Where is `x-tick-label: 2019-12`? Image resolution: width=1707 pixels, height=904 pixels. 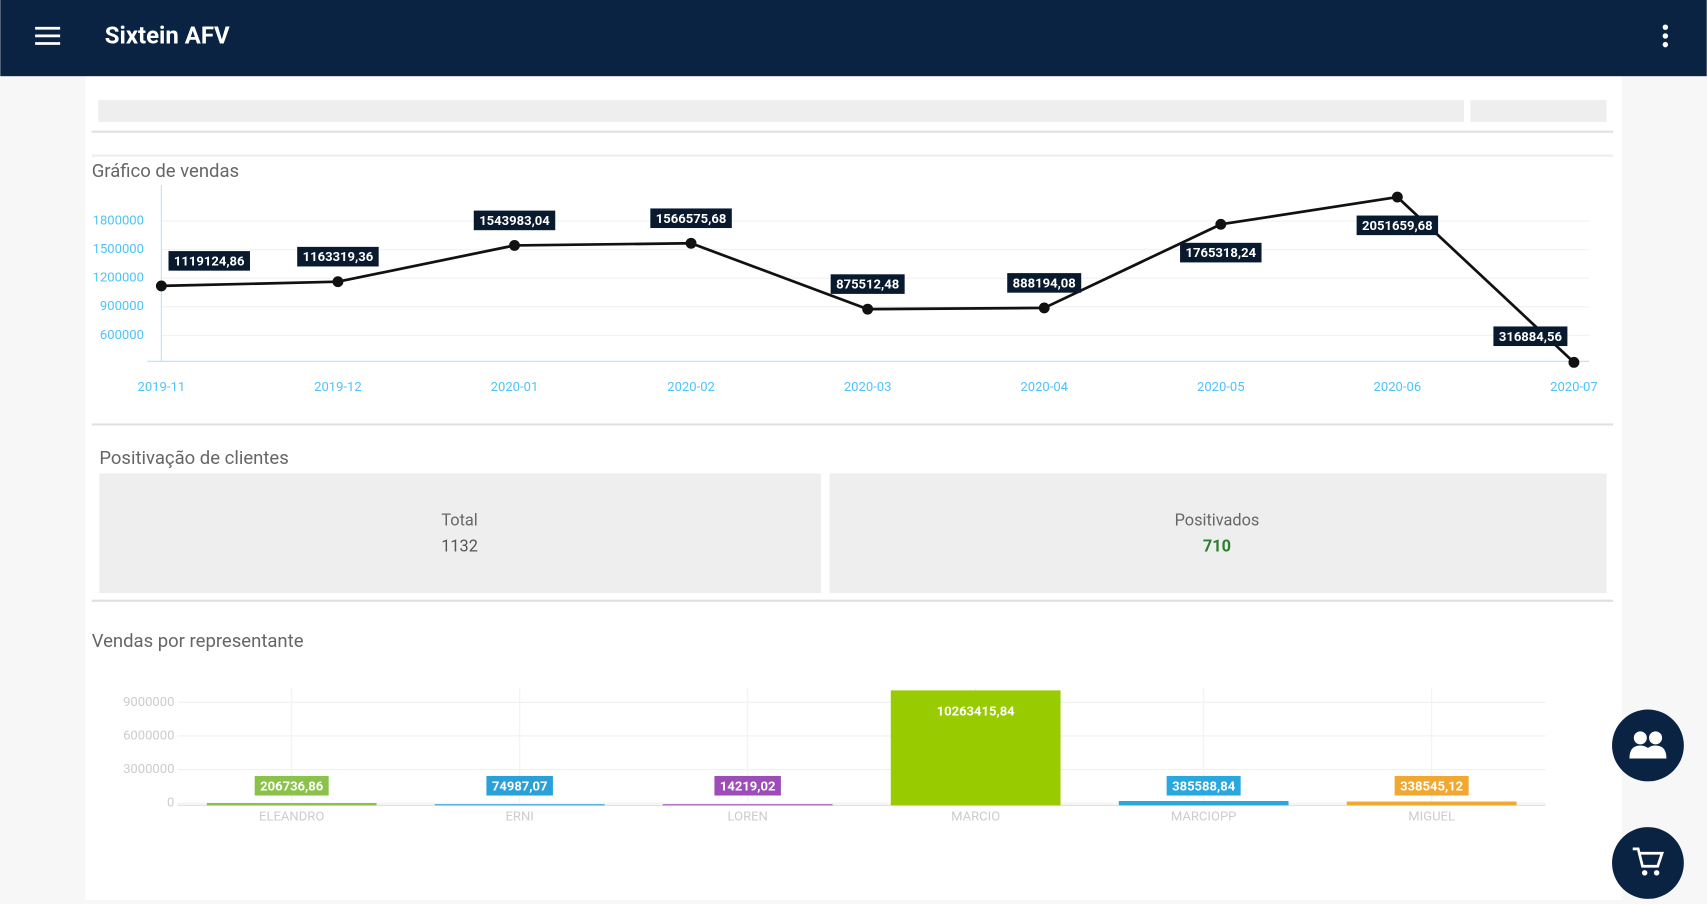 x-tick-label: 2019-12 is located at coordinates (338, 387).